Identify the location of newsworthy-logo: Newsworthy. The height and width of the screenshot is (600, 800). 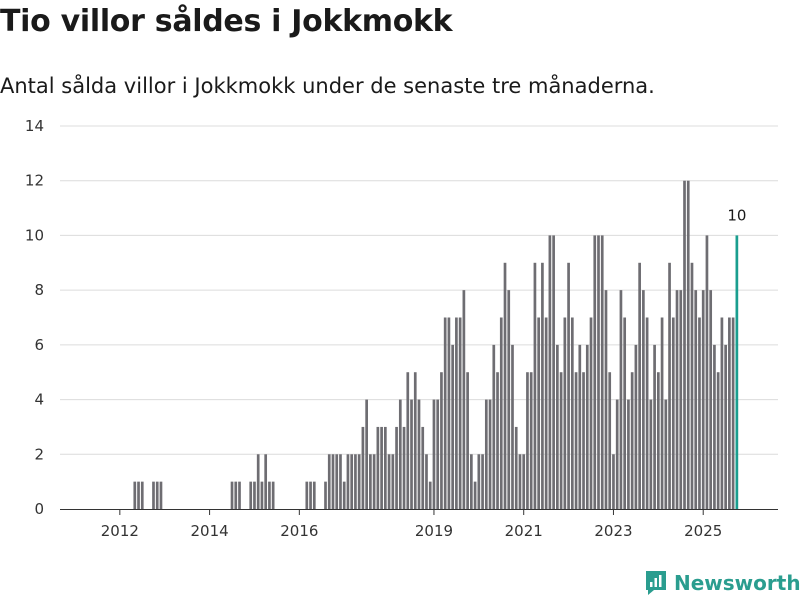
(722, 583).